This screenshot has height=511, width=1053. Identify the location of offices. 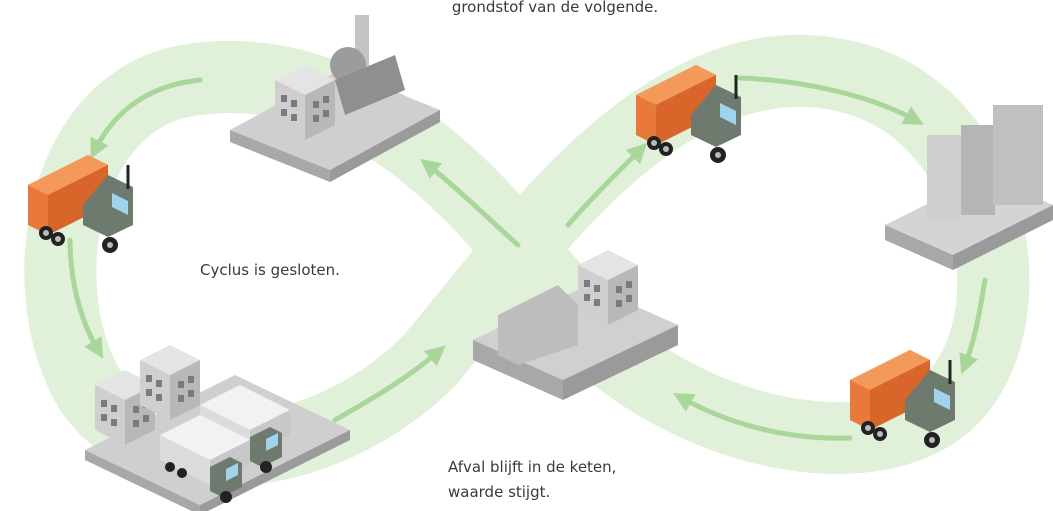
(969, 187).